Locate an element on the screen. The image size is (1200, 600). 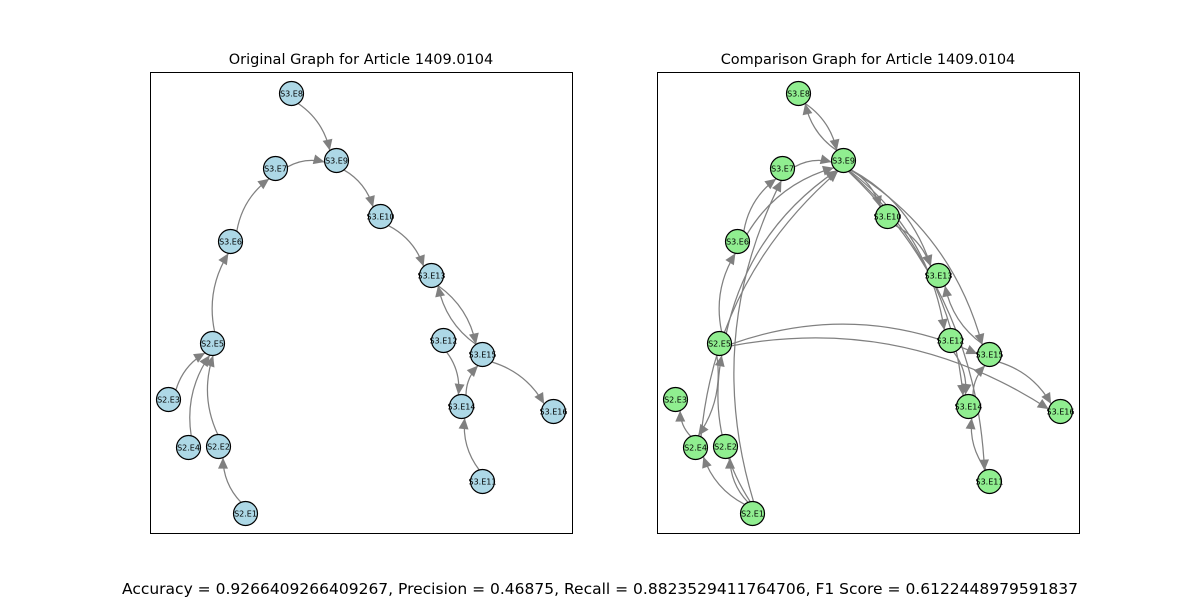
node-label-s3-e9: S3.E9 is located at coordinates (336, 161).